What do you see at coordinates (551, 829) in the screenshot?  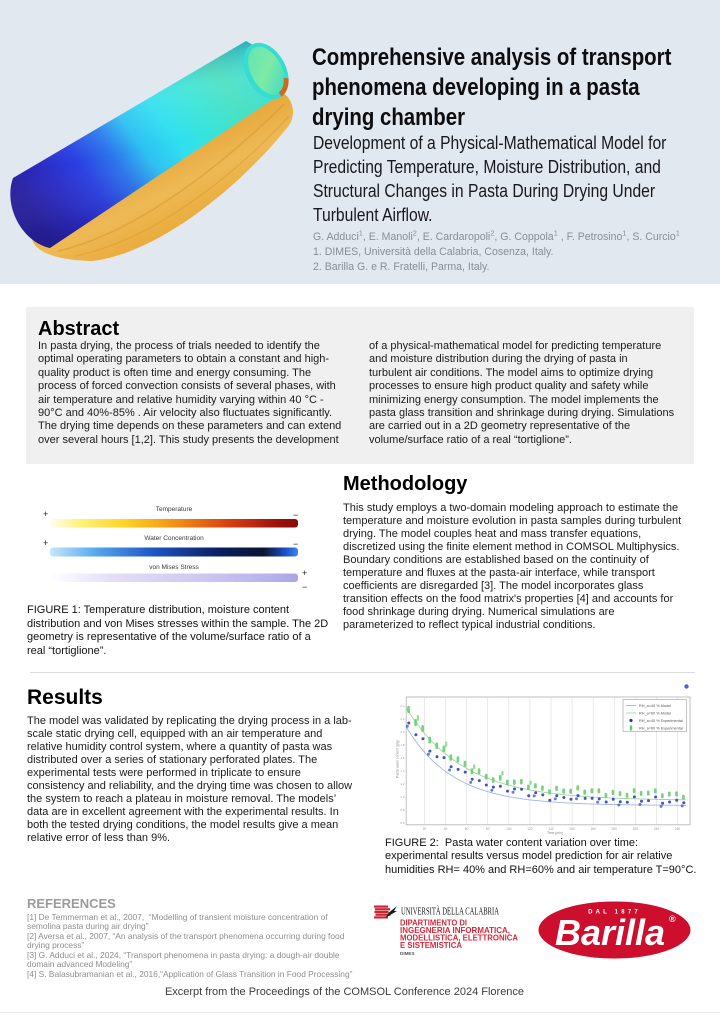 I see `svg-text: 140` at bounding box center [551, 829].